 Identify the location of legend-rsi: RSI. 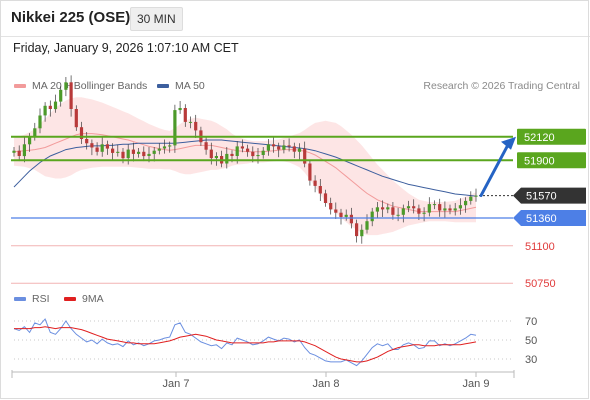
(32, 299).